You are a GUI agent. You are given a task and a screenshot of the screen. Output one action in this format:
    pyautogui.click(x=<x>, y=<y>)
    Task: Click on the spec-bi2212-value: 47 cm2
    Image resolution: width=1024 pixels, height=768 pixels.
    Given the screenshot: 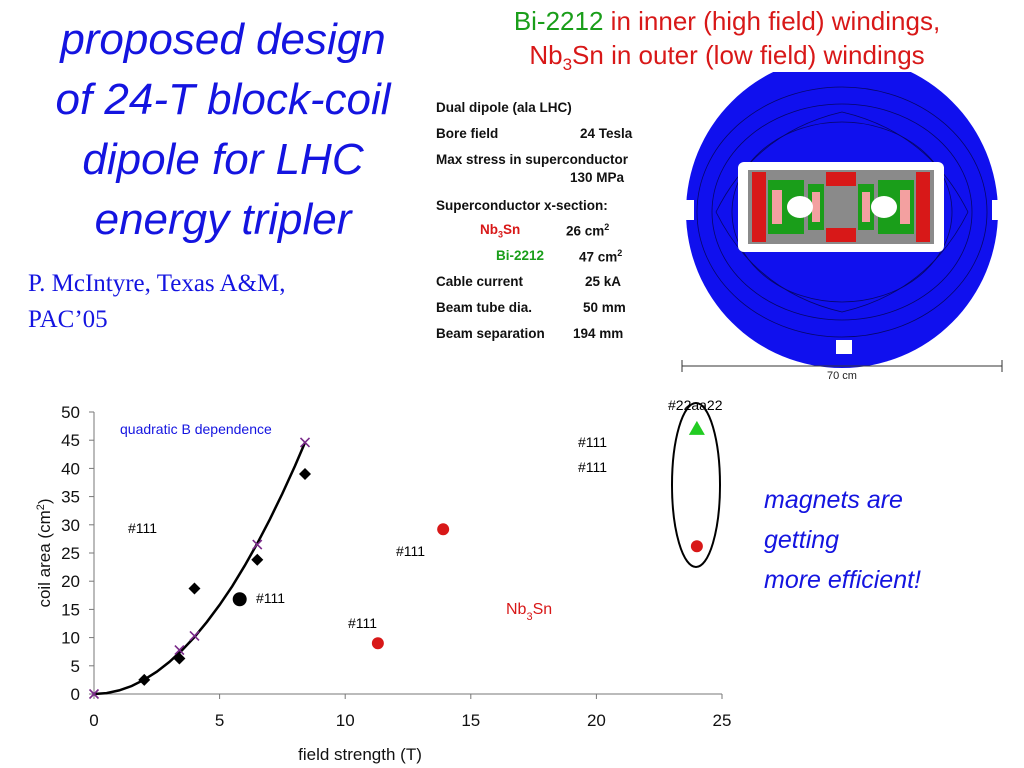 What is the action you would take?
    pyautogui.click(x=601, y=256)
    